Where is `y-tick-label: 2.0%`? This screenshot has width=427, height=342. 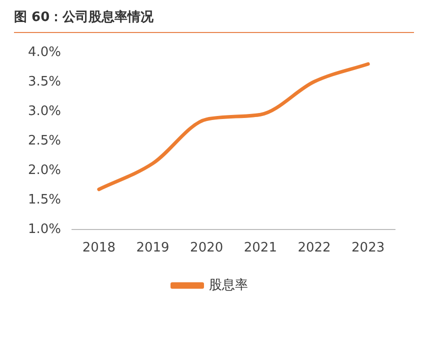
y-tick-label: 2.0% is located at coordinates (45, 170).